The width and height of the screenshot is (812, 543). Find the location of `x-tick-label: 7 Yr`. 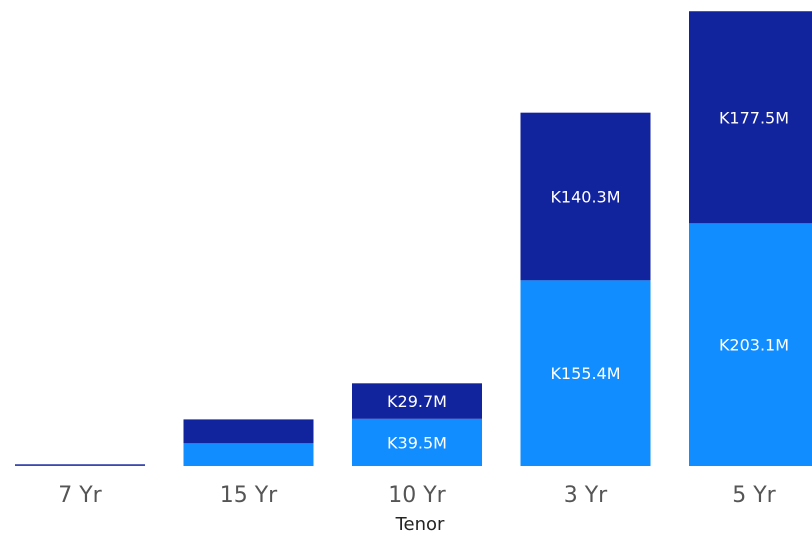

x-tick-label: 7 Yr is located at coordinates (80, 495).